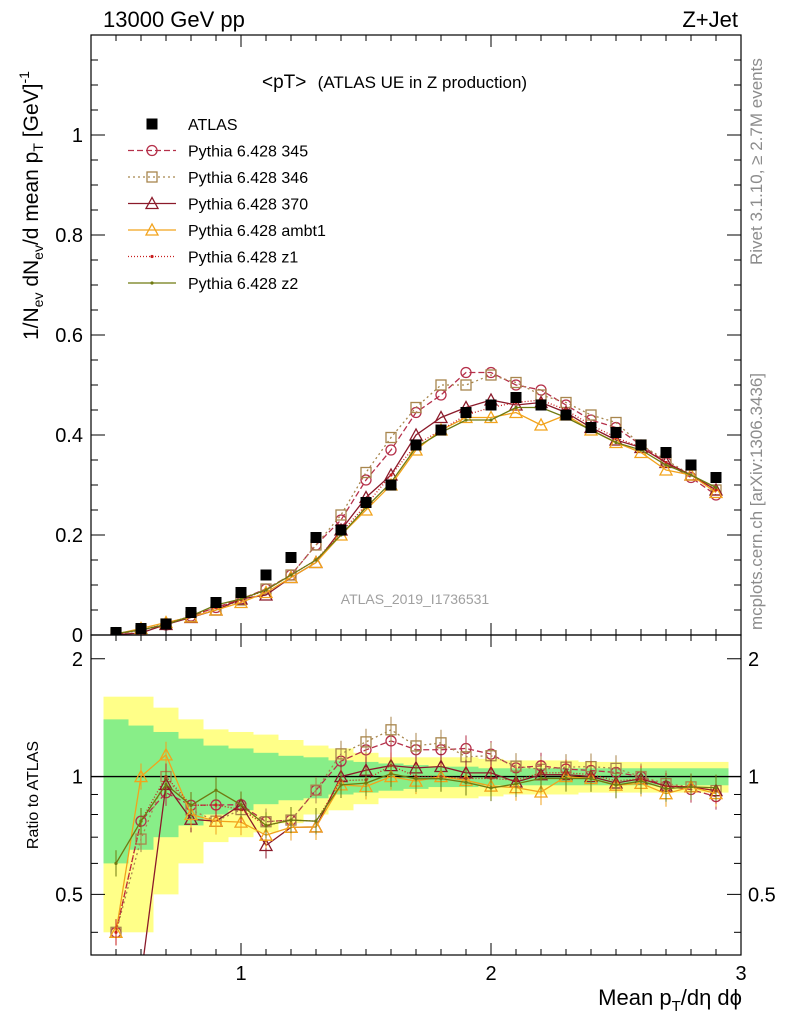  What do you see at coordinates (218, 152) in the screenshot?
I see `legend-entry: Pythia 6.428 345` at bounding box center [218, 152].